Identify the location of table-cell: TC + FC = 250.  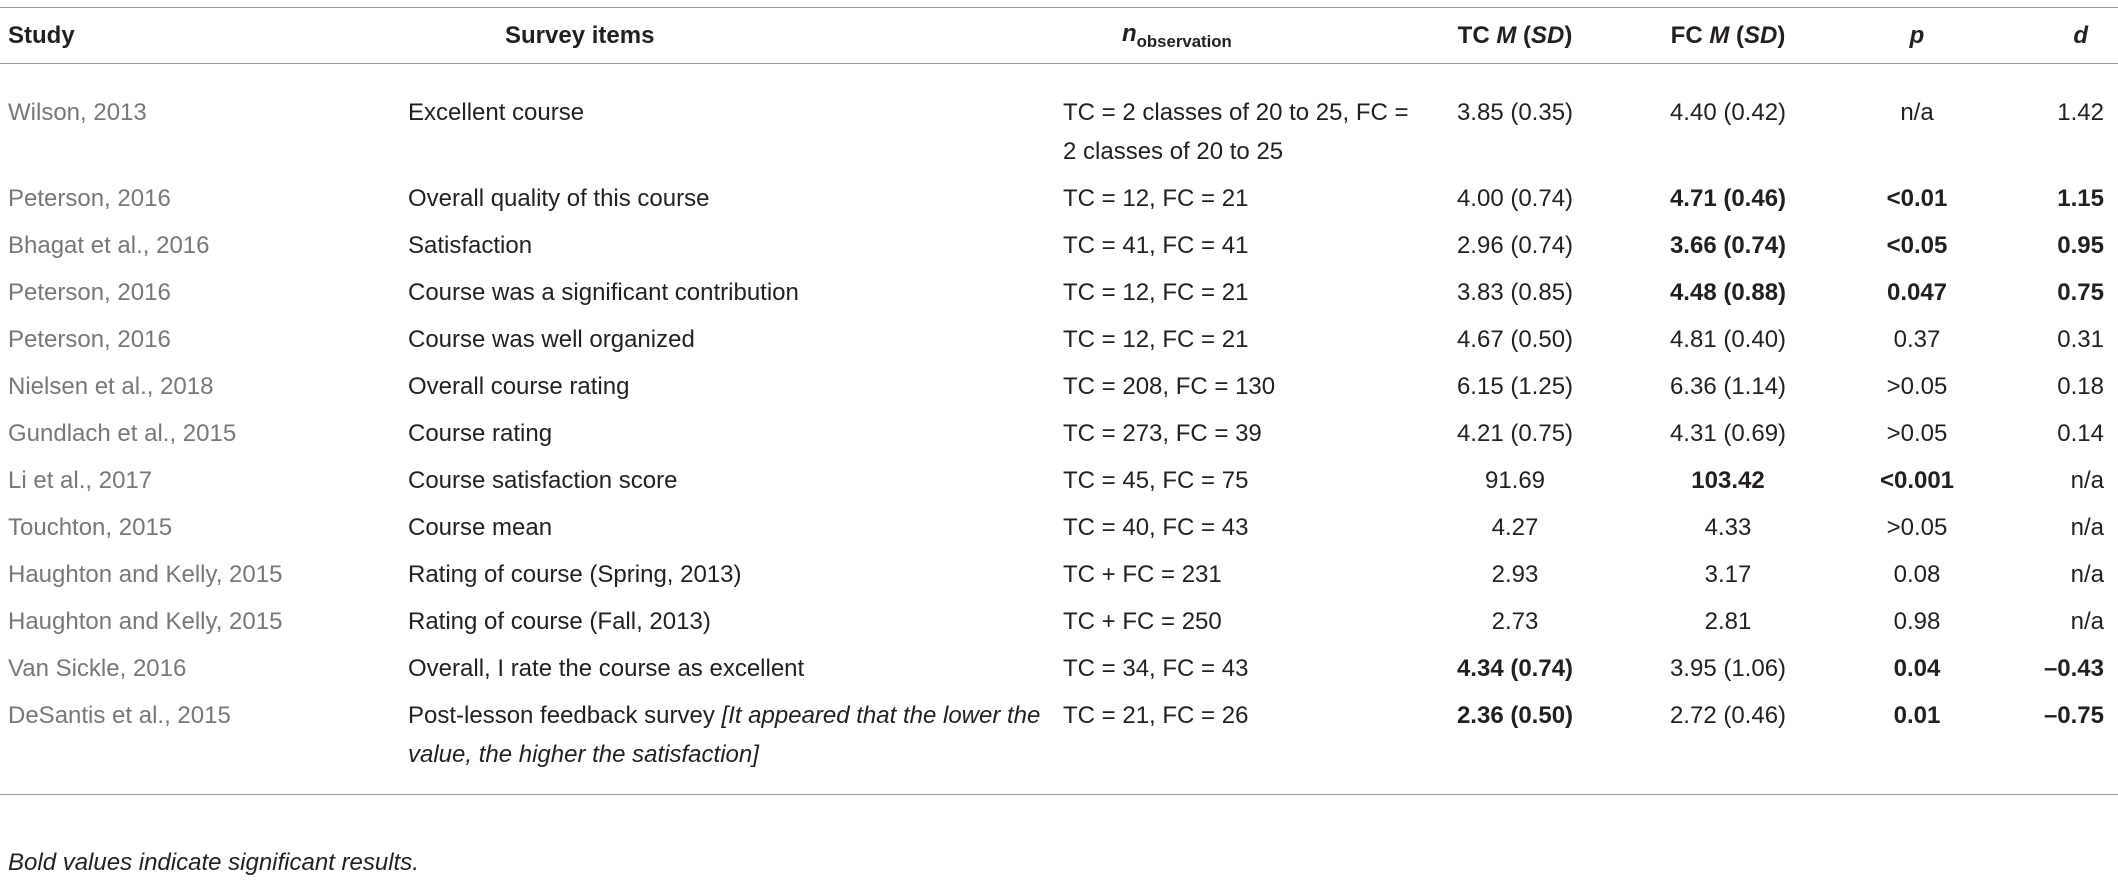
(1142, 621).